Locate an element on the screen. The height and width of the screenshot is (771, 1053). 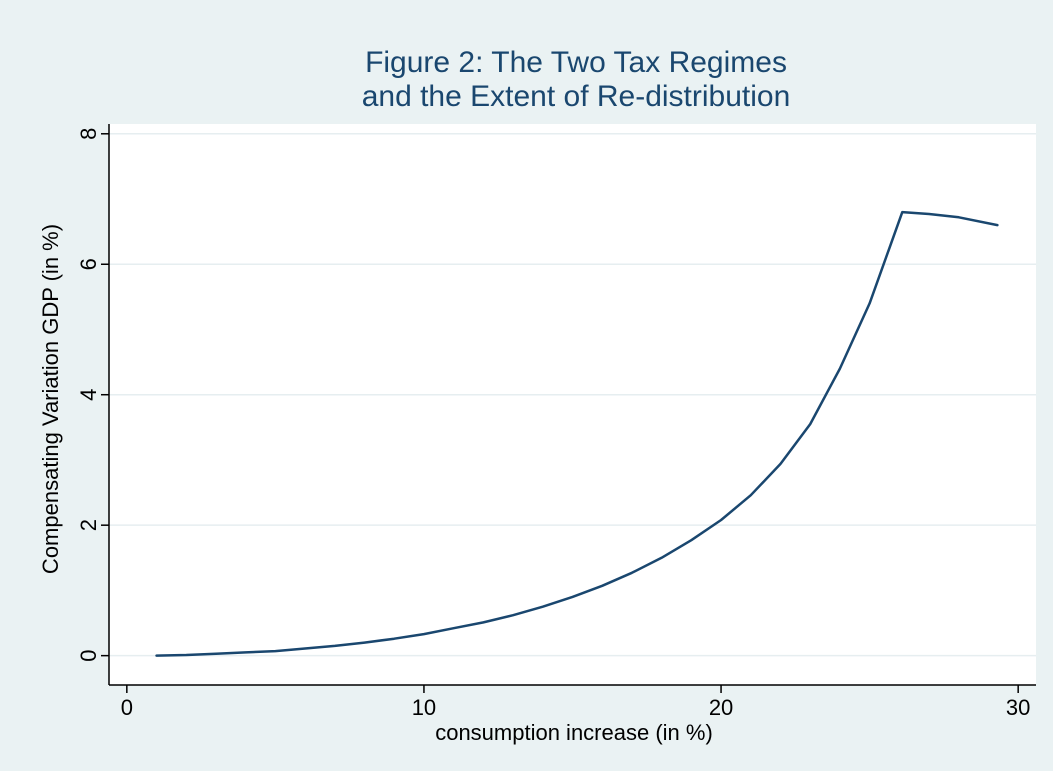
x-tick-label: 20 is located at coordinates (721, 707).